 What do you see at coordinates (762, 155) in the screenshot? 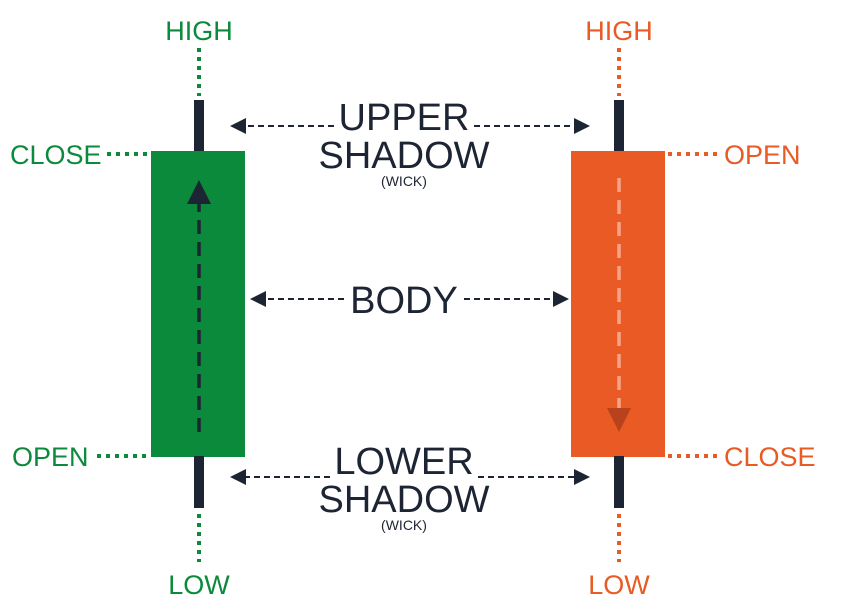
I see `bearish-open-label: OPEN` at bounding box center [762, 155].